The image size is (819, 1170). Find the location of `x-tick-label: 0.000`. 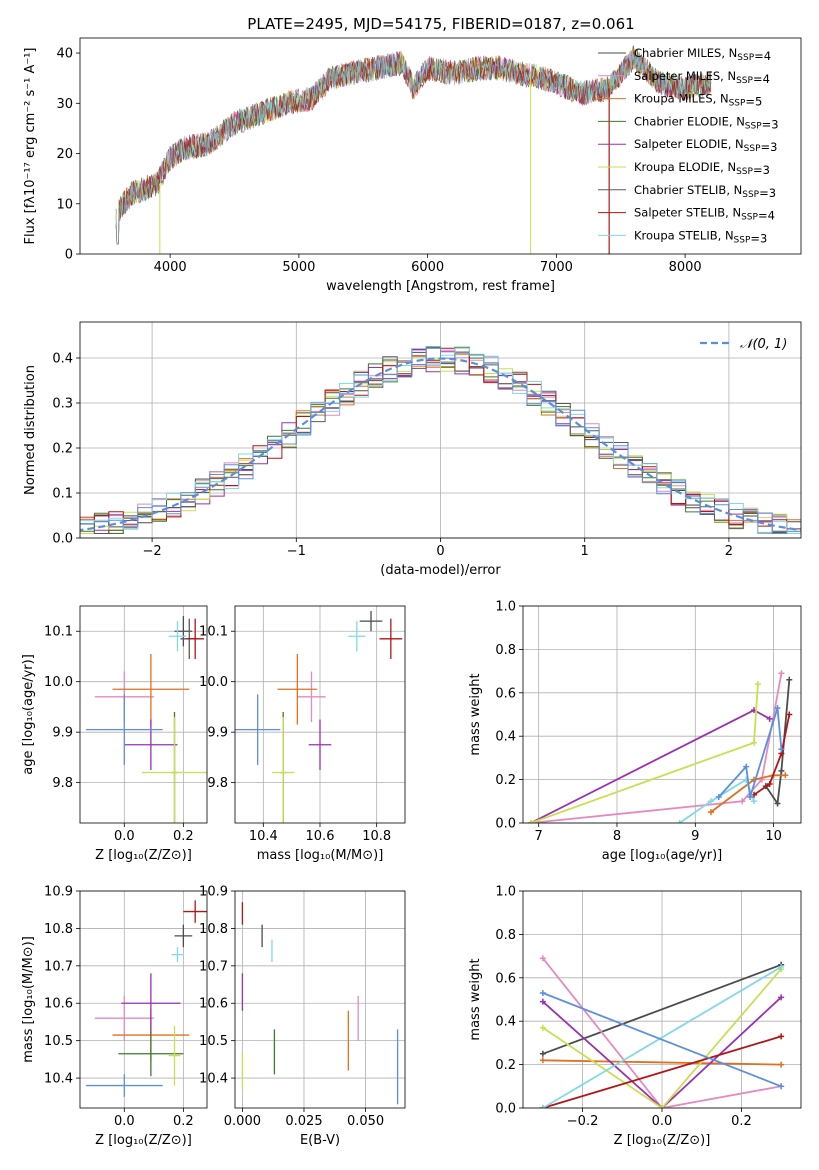

x-tick-label: 0.000 is located at coordinates (242, 1121).